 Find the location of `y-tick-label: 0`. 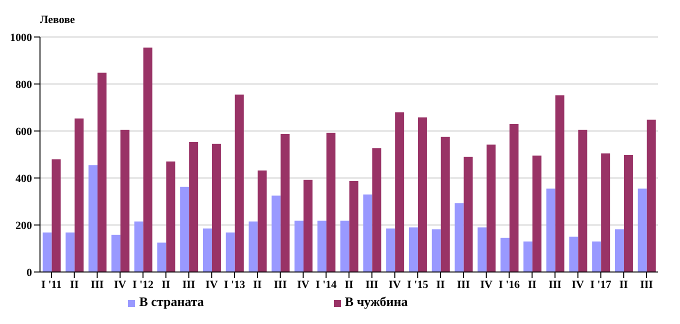

y-tick-label: 0 is located at coordinates (29, 272).